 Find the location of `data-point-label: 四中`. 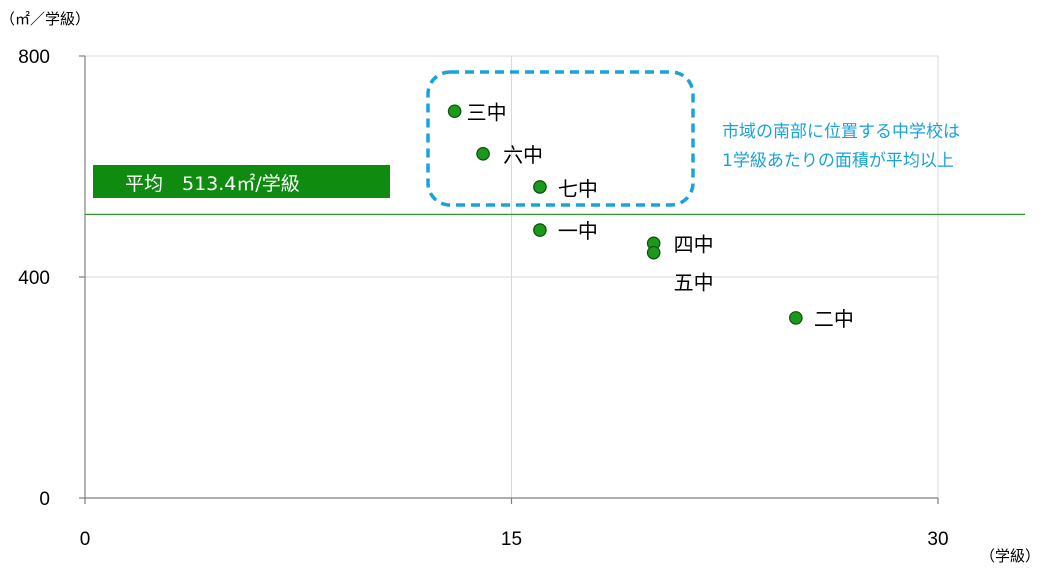

data-point-label: 四中 is located at coordinates (694, 244).